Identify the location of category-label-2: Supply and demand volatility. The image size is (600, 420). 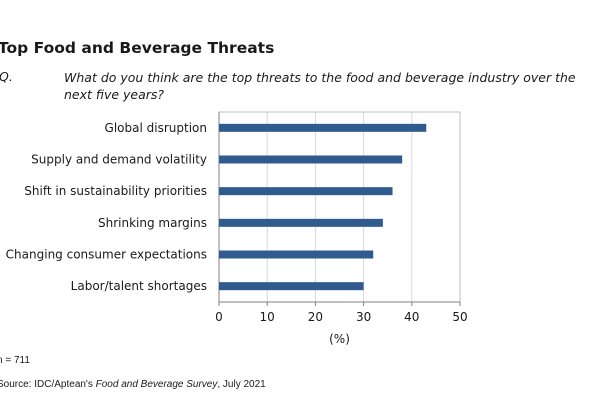
(119, 160).